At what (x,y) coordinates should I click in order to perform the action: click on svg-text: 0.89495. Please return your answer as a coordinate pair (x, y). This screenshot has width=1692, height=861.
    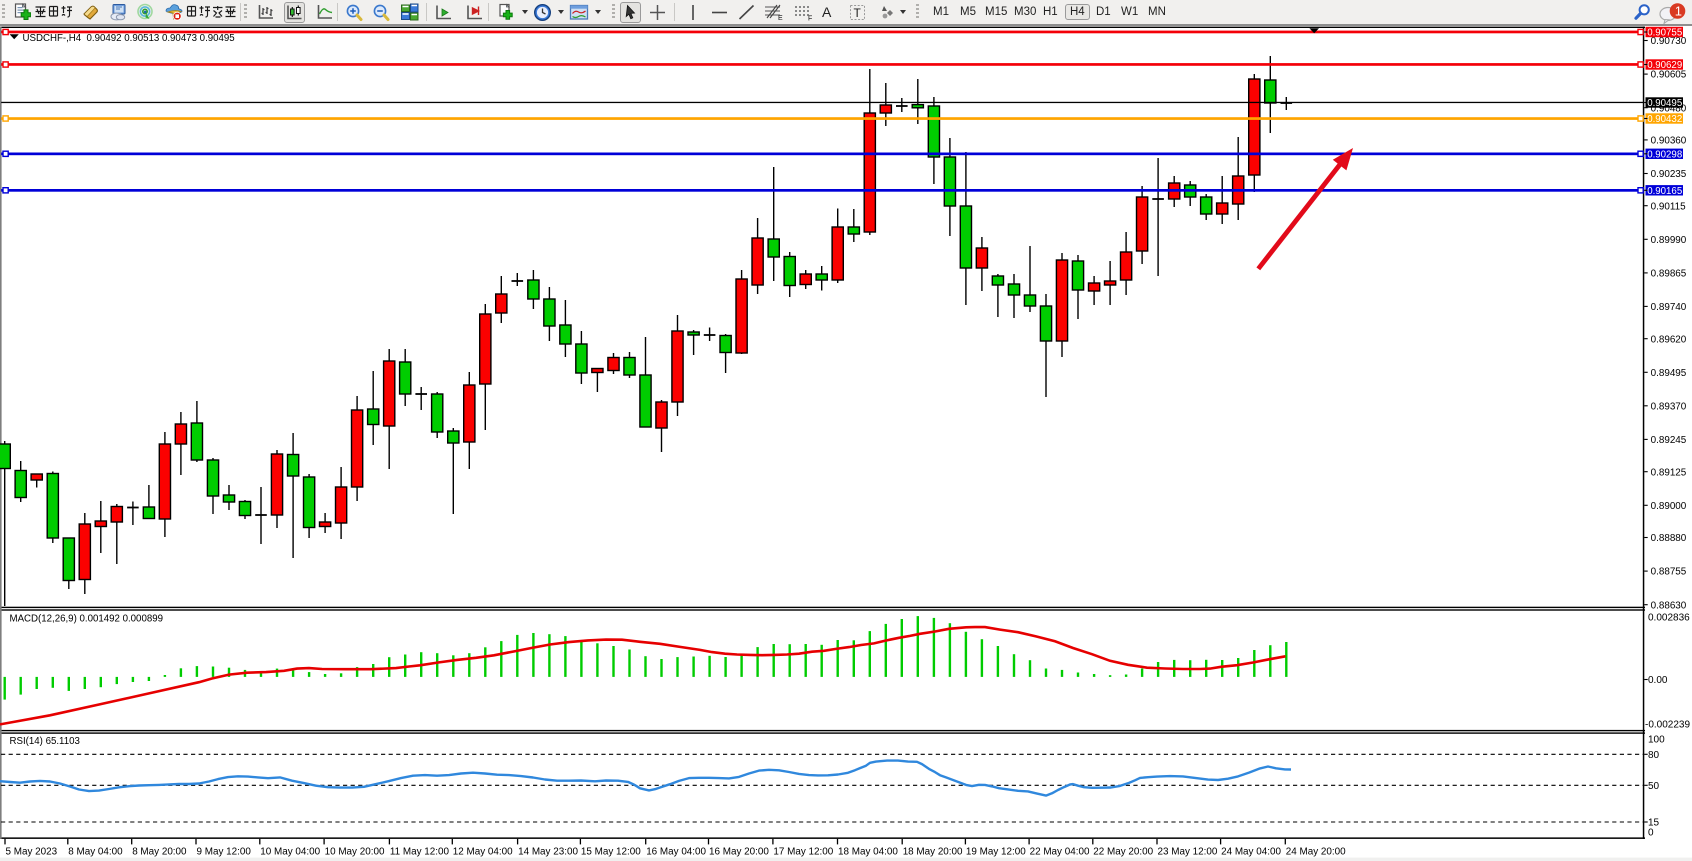
    Looking at the image, I should click on (1669, 373).